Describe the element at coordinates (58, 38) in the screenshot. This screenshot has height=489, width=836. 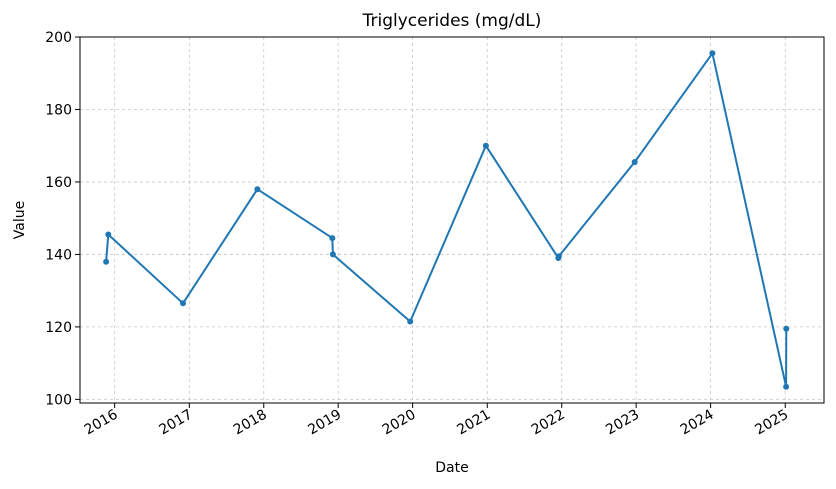
I see `y-tick-label: 200` at that location.